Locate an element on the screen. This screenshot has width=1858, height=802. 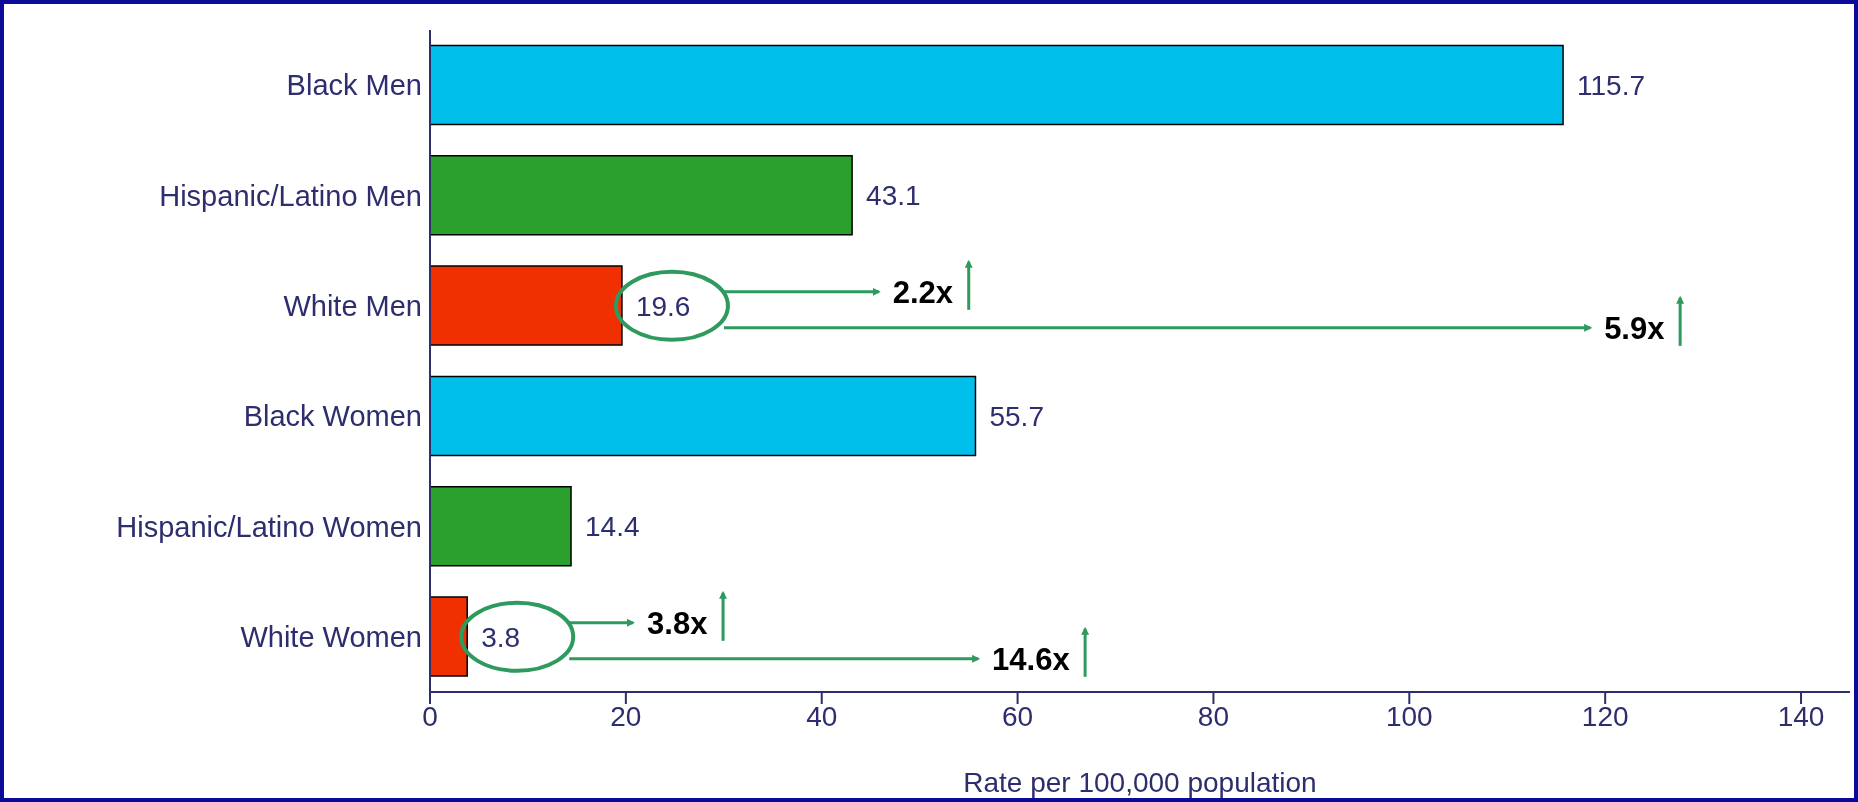
annotation: 2.2x is located at coordinates (923, 292).